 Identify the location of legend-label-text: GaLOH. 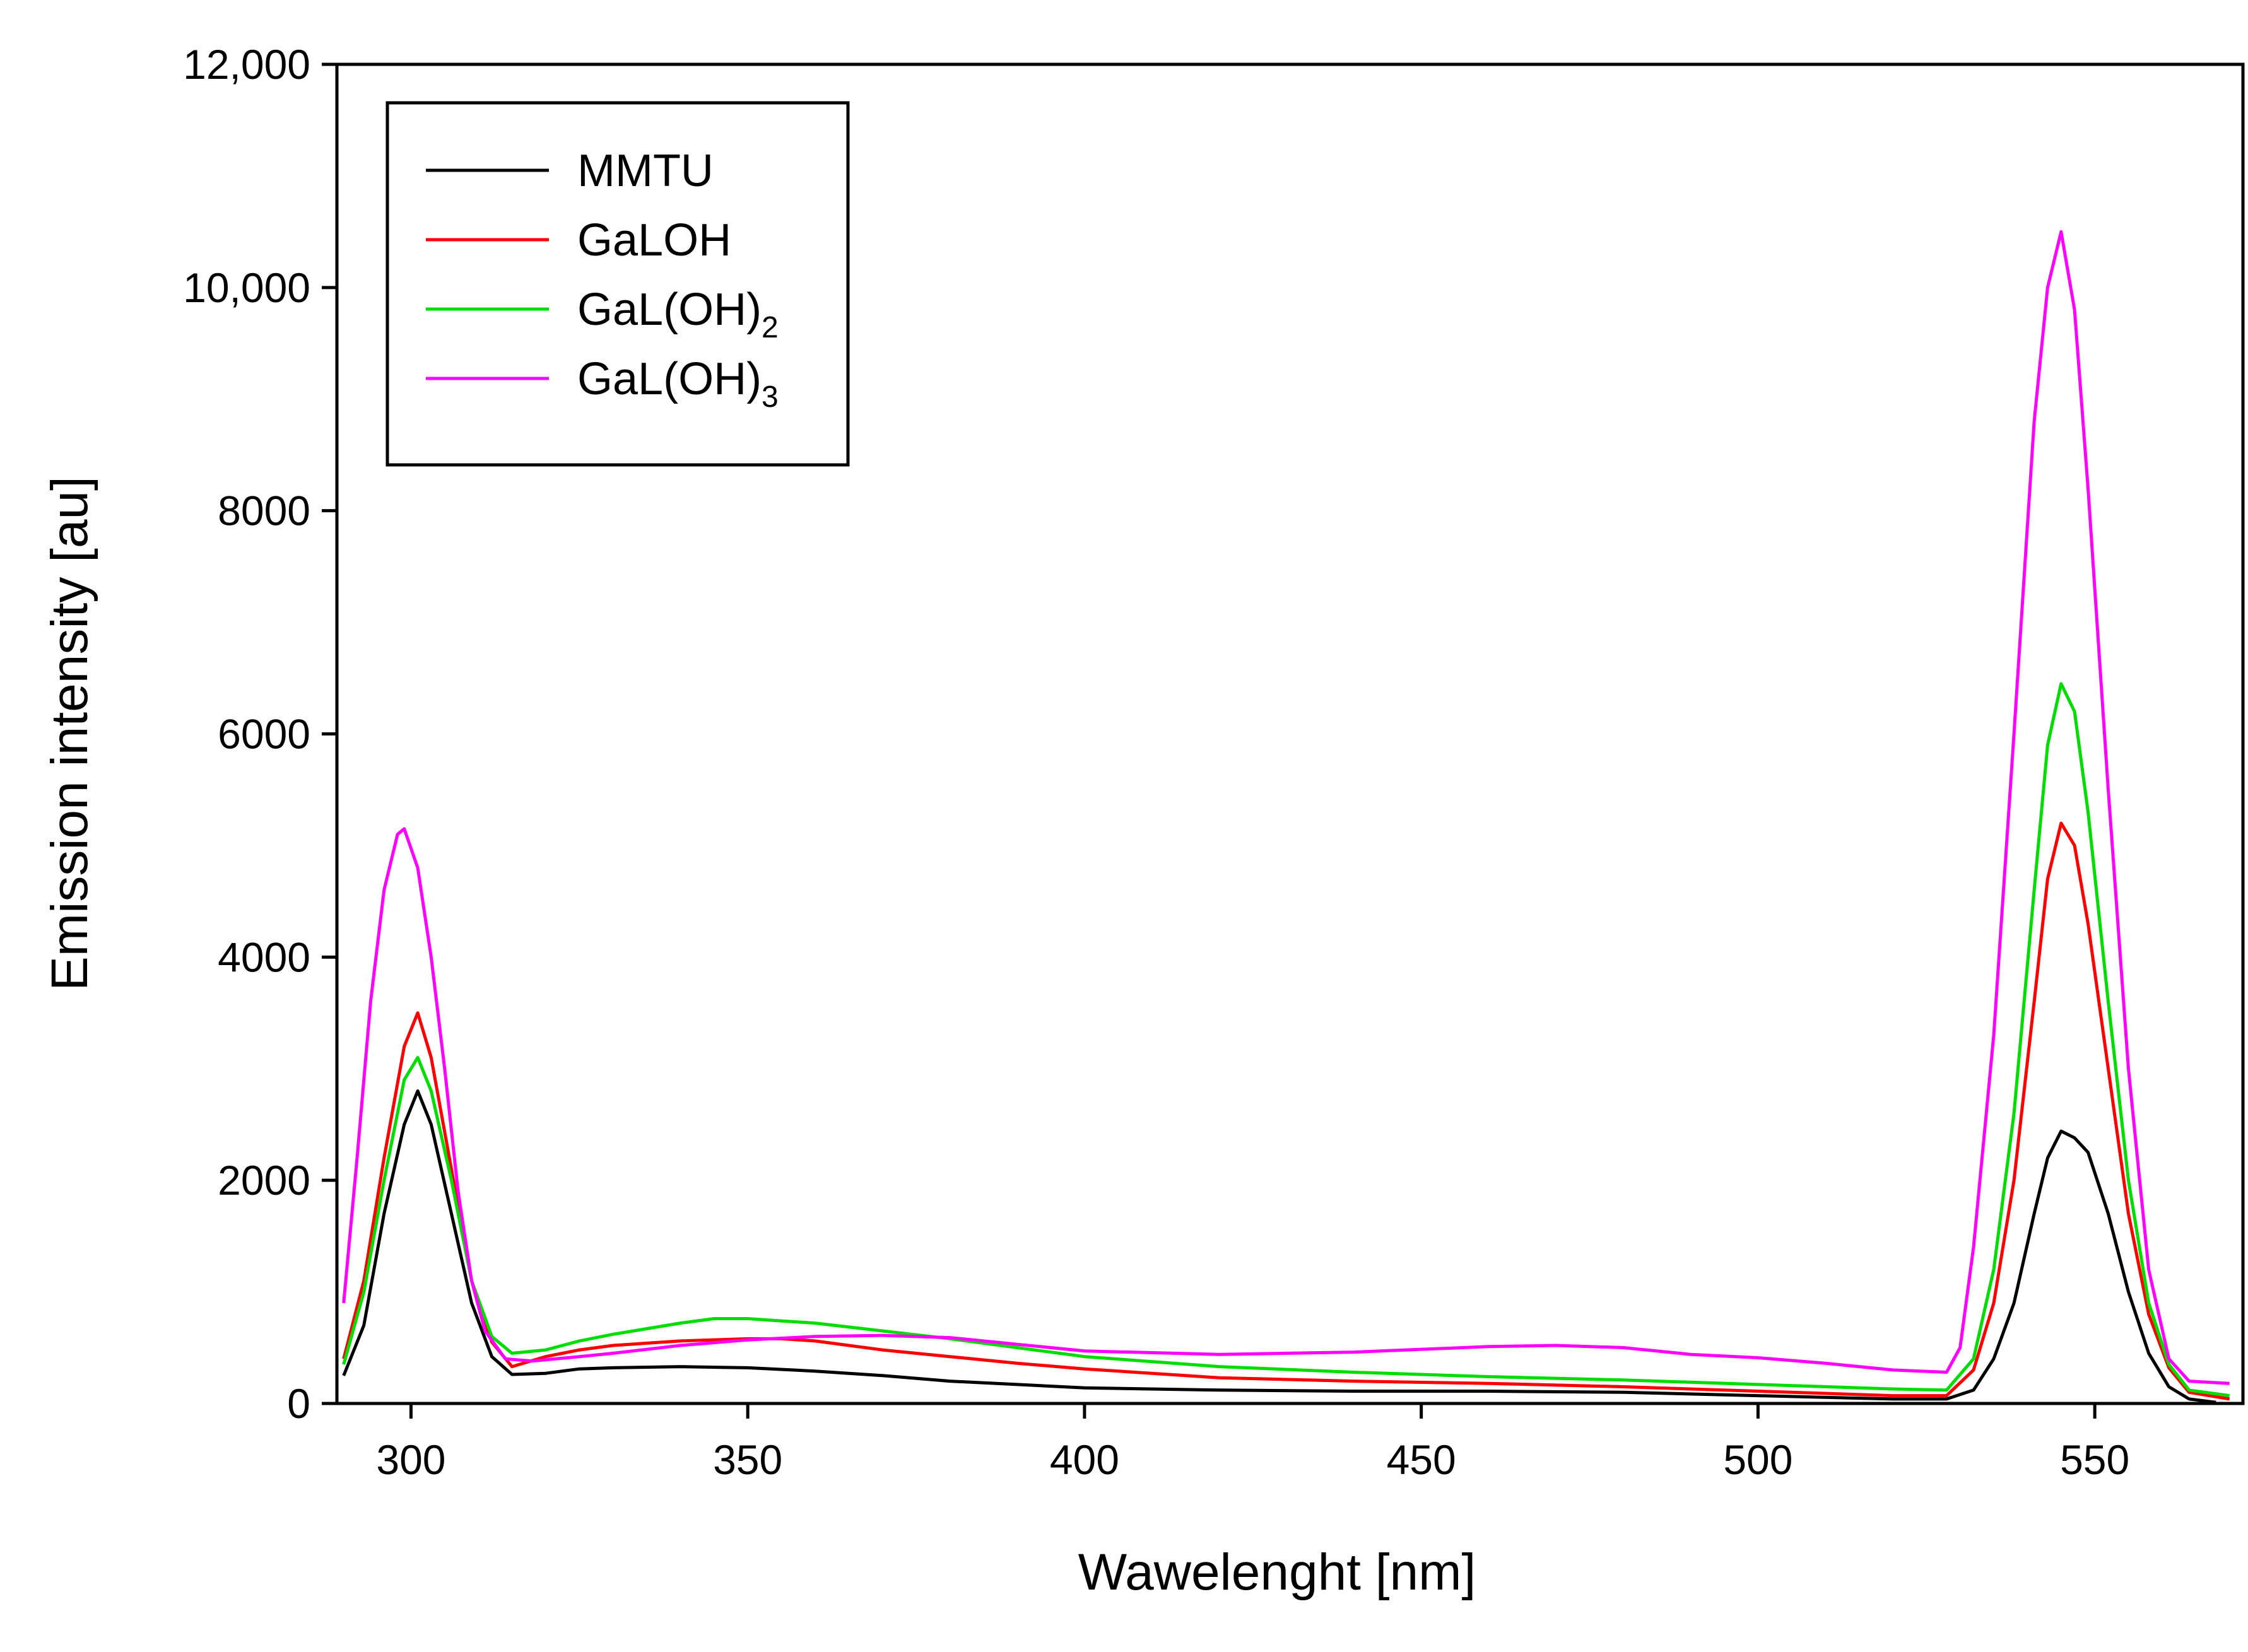
(654, 240).